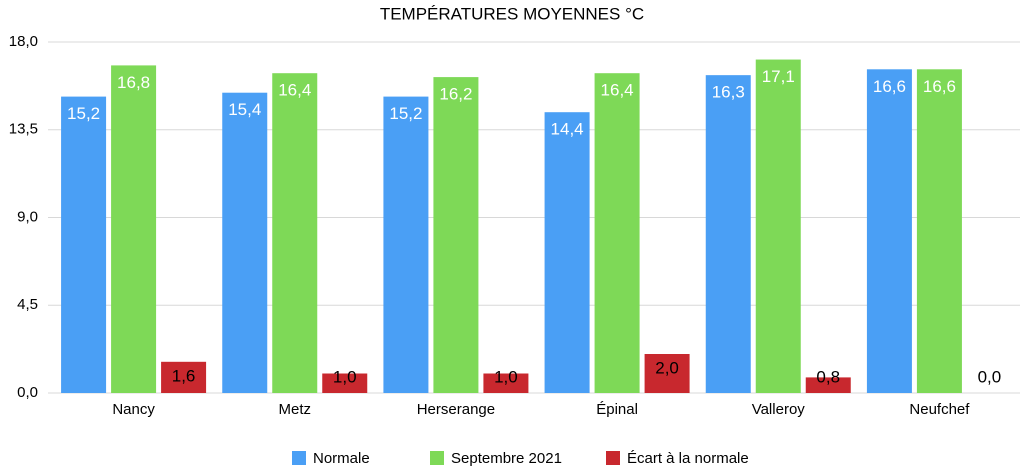 The width and height of the screenshot is (1024, 467). I want to click on x-tick-label: Épinal, so click(617, 409).